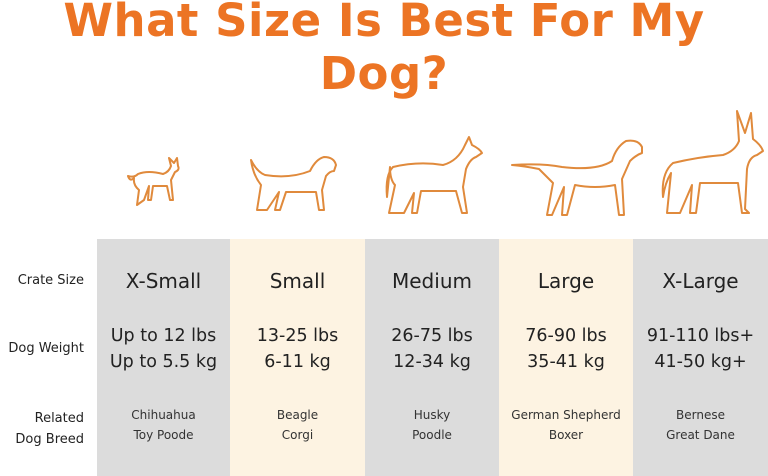  Describe the element at coordinates (297, 425) in the screenshot. I see `breeds: Beagle Corgi` at that location.